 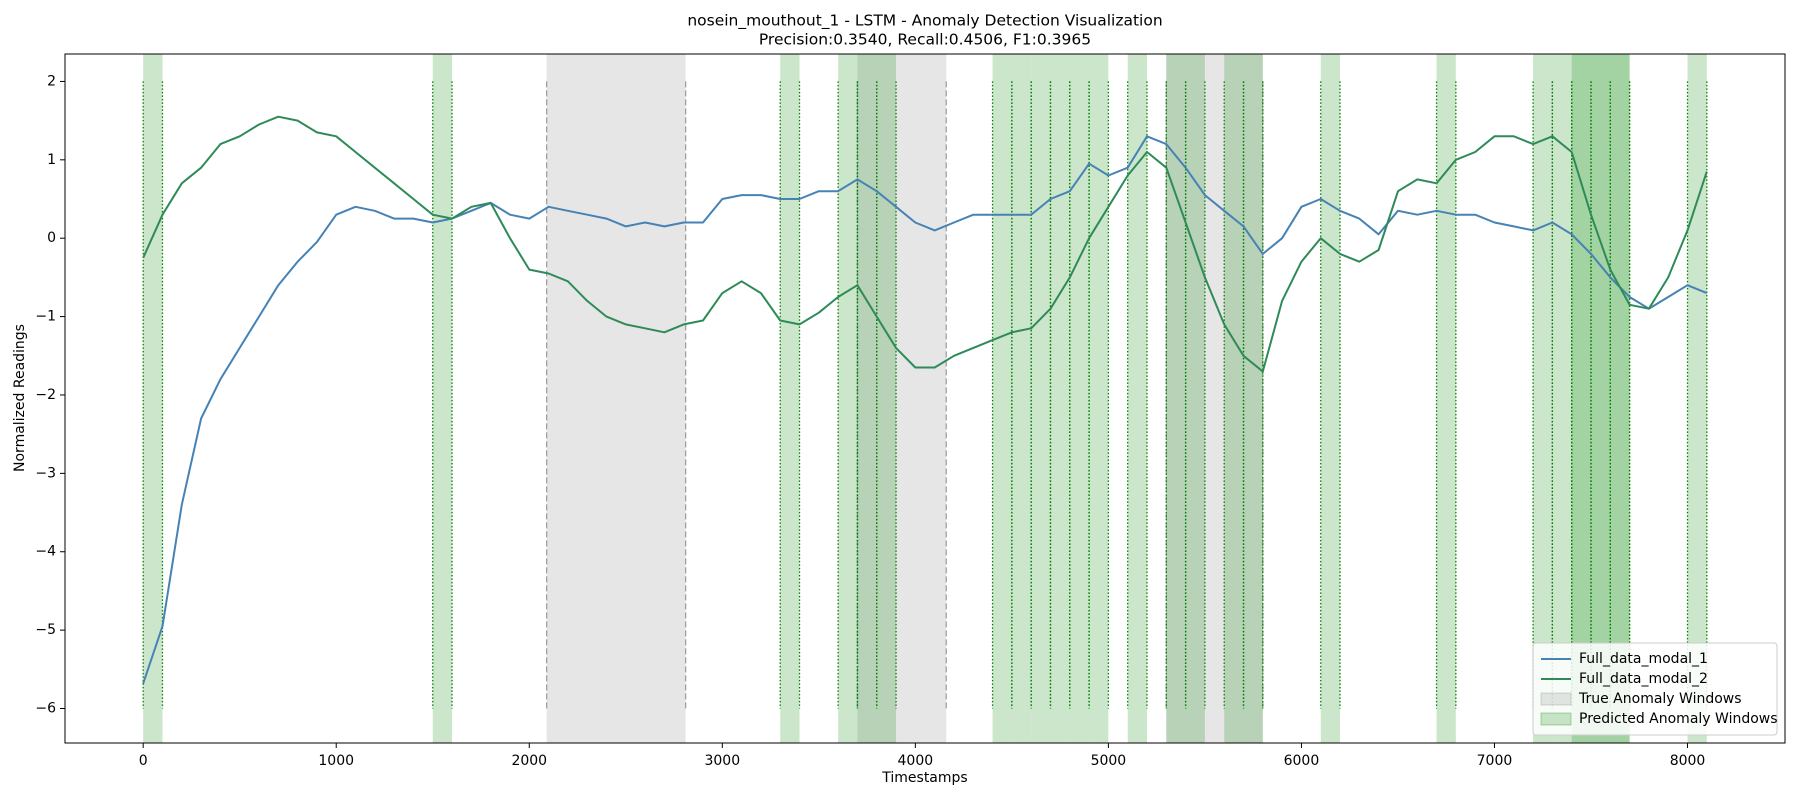 What do you see at coordinates (45, 552) in the screenshot?
I see `y-tick-label: −4` at bounding box center [45, 552].